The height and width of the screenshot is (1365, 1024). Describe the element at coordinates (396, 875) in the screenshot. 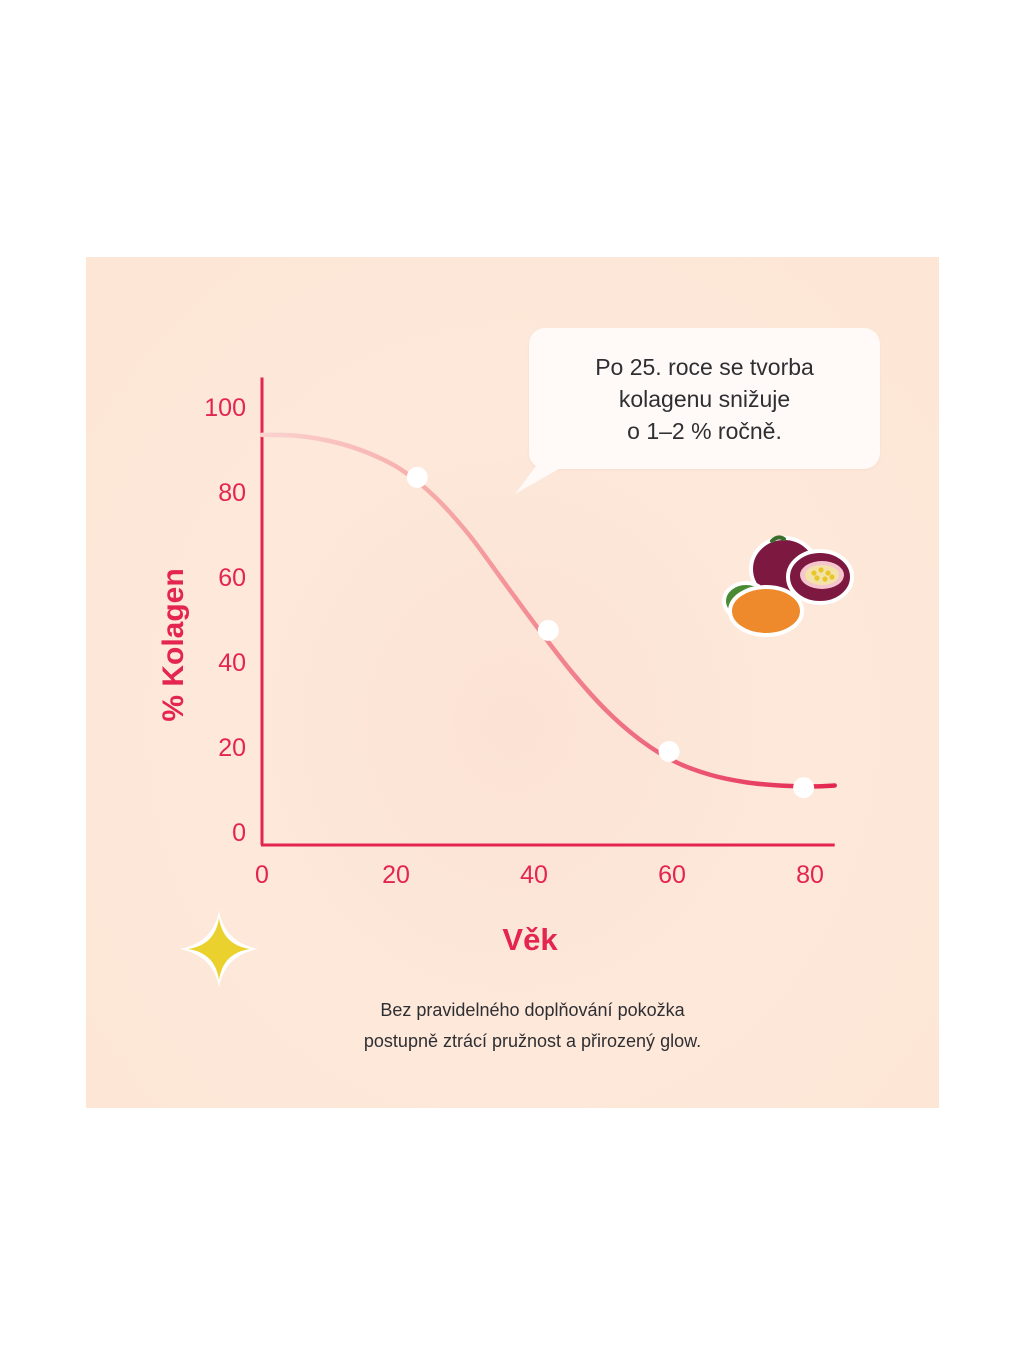

I see `x-tick-label: 20` at that location.